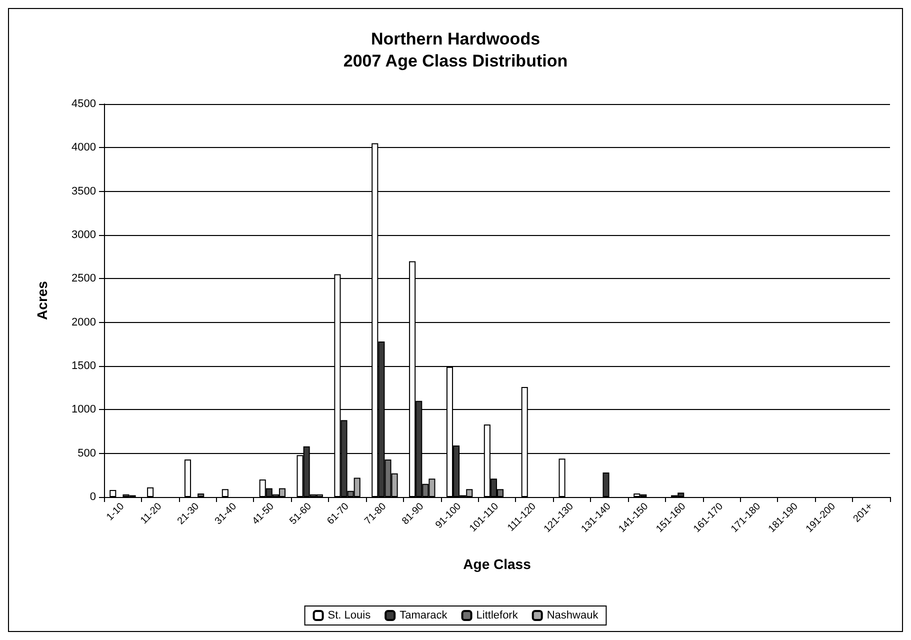 This screenshot has height=640, width=911. Describe the element at coordinates (84, 366) in the screenshot. I see `y-tick-label: 1500` at that location.